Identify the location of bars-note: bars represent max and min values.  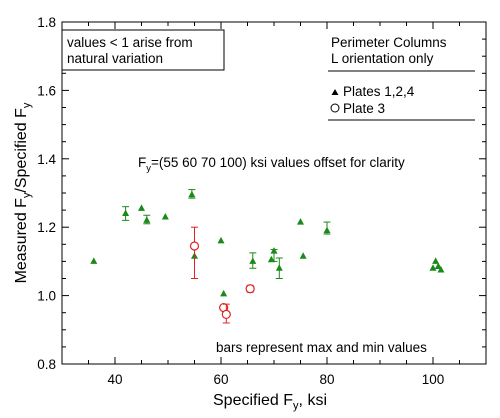
(321, 347).